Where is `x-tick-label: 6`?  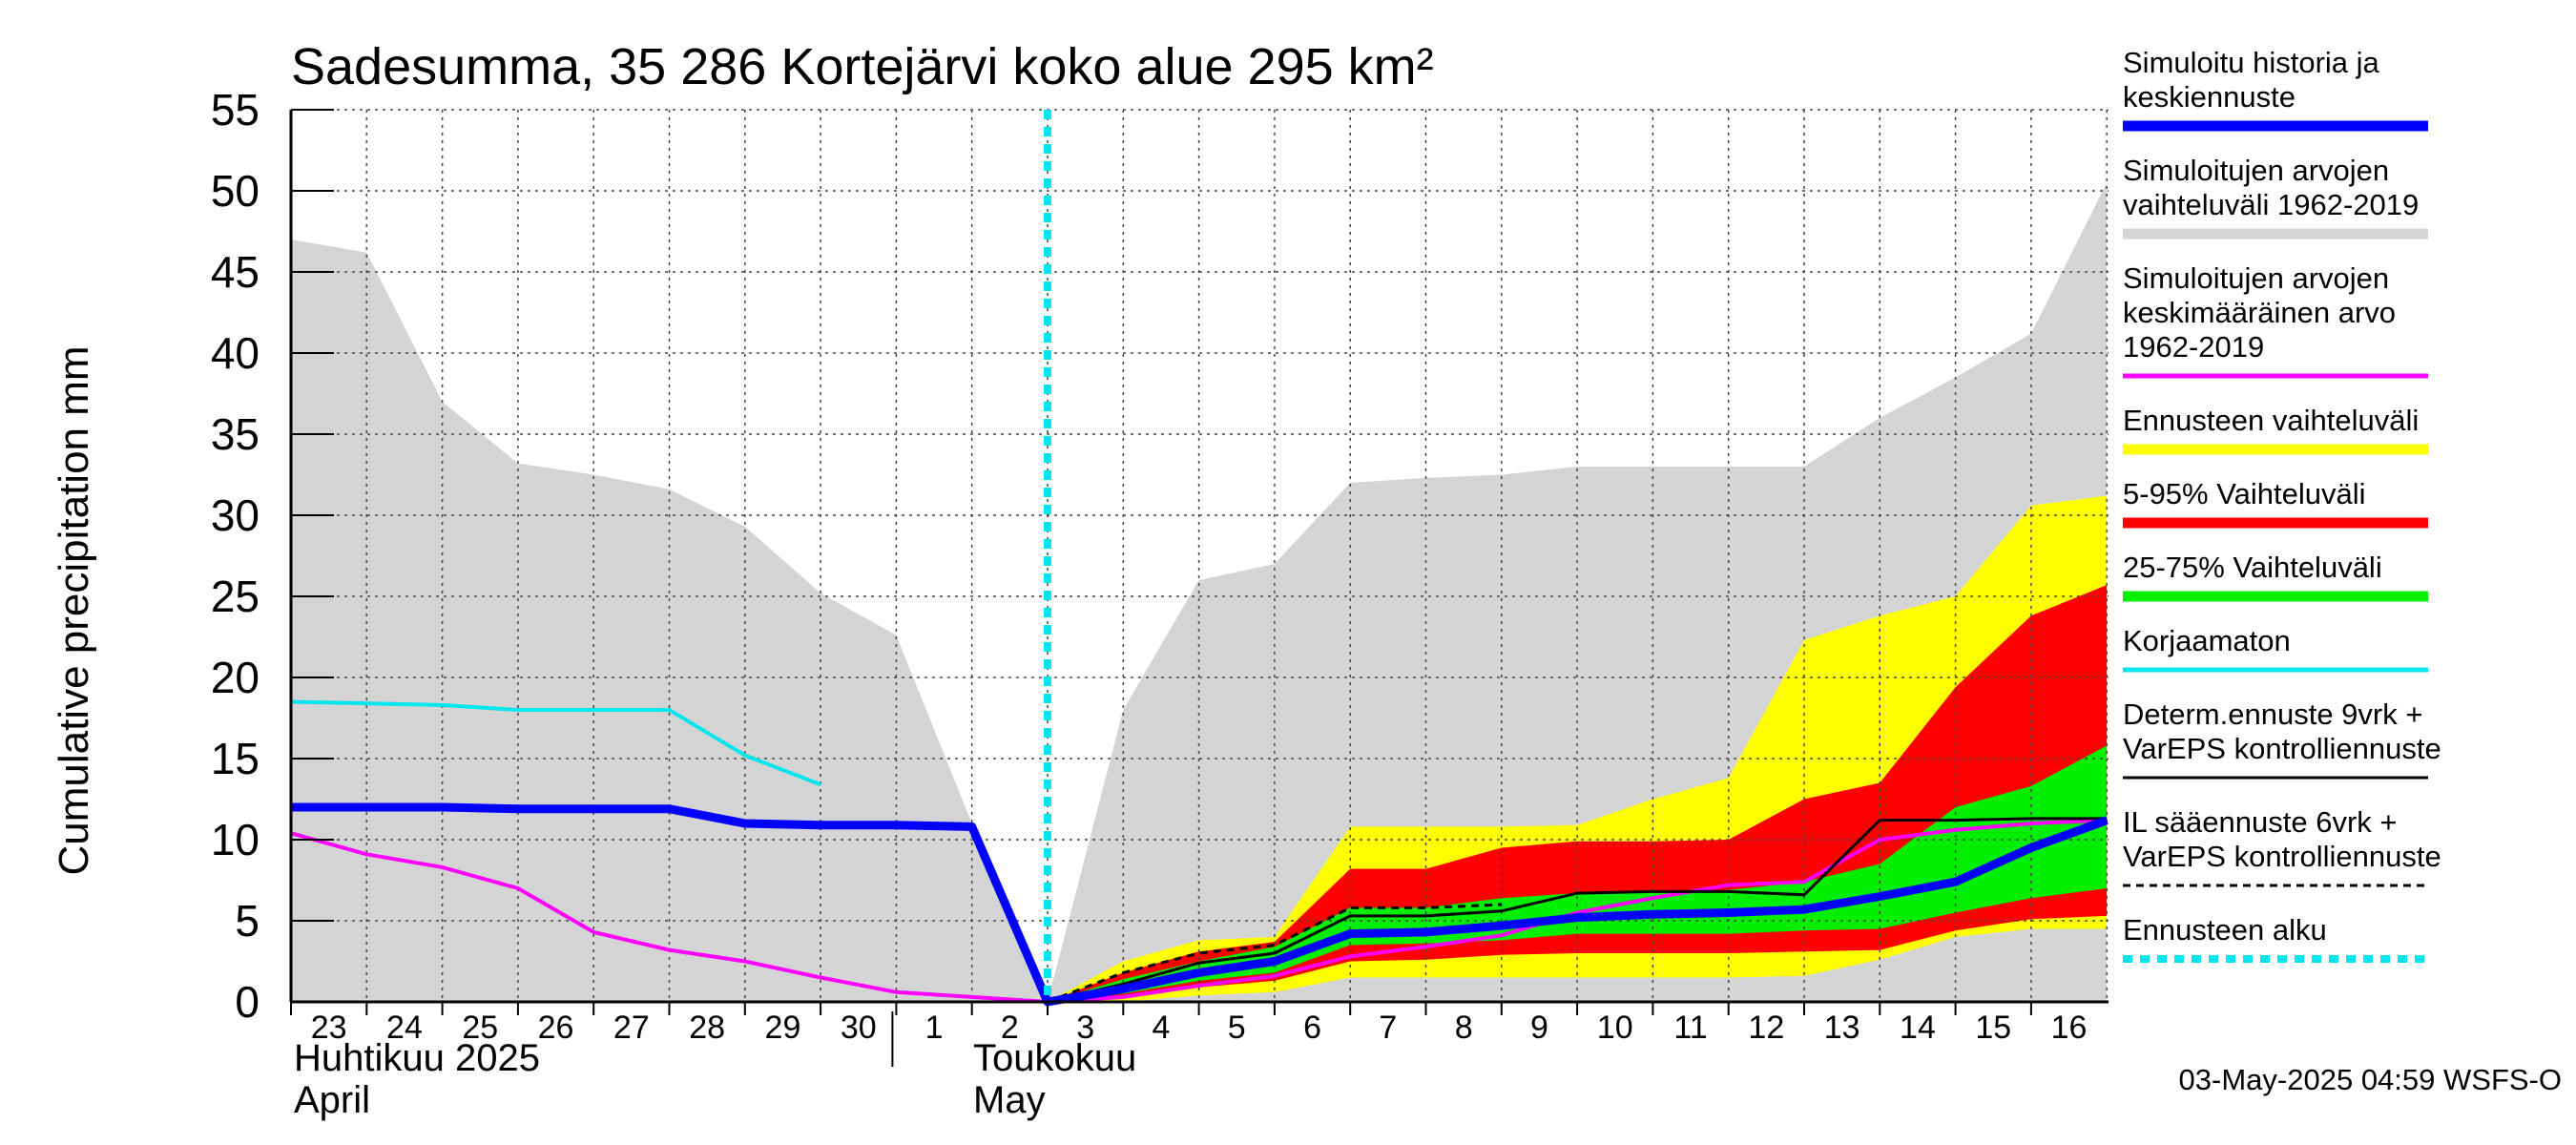 x-tick-label: 6 is located at coordinates (1312, 1028).